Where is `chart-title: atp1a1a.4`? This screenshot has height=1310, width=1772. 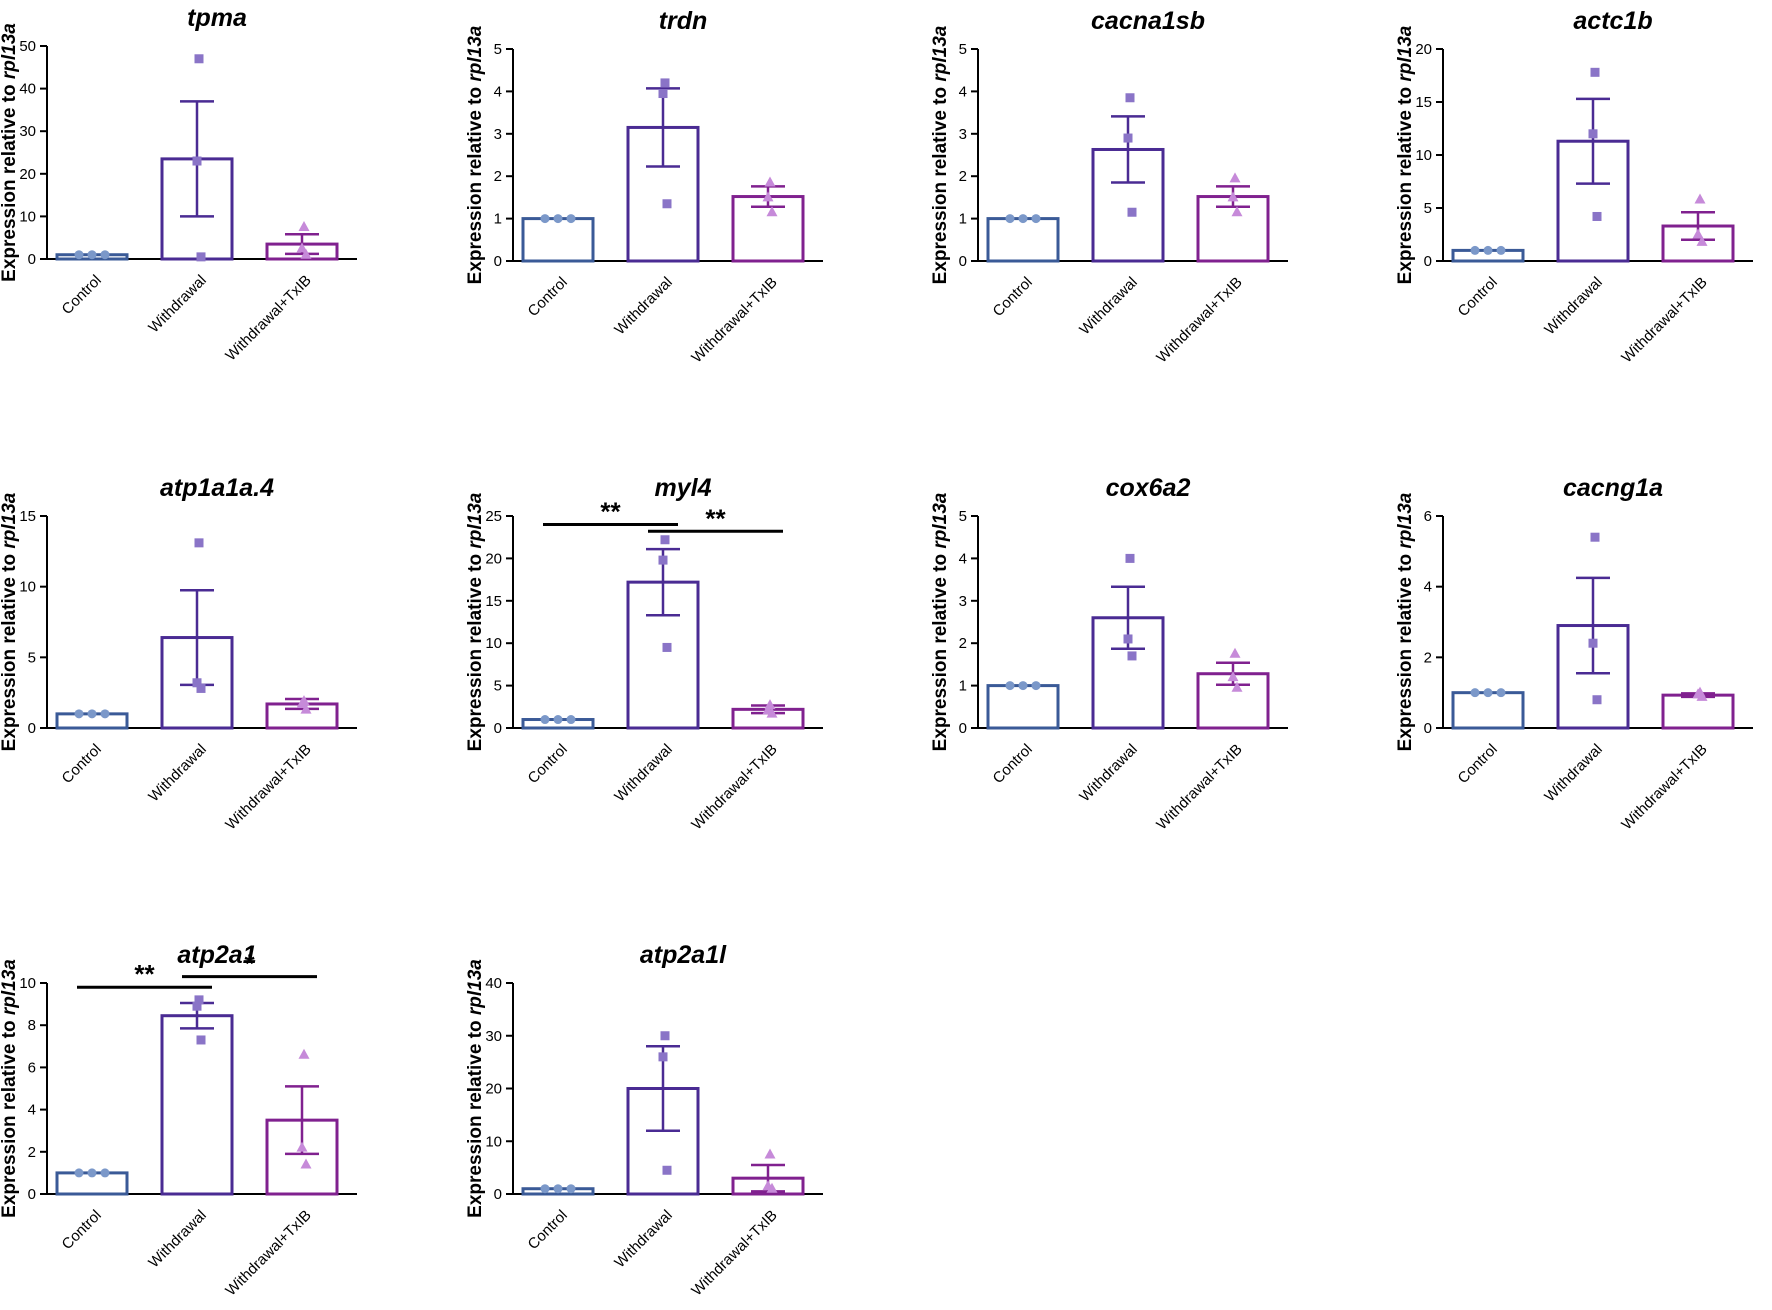
chart-title: atp1a1a.4 is located at coordinates (217, 488).